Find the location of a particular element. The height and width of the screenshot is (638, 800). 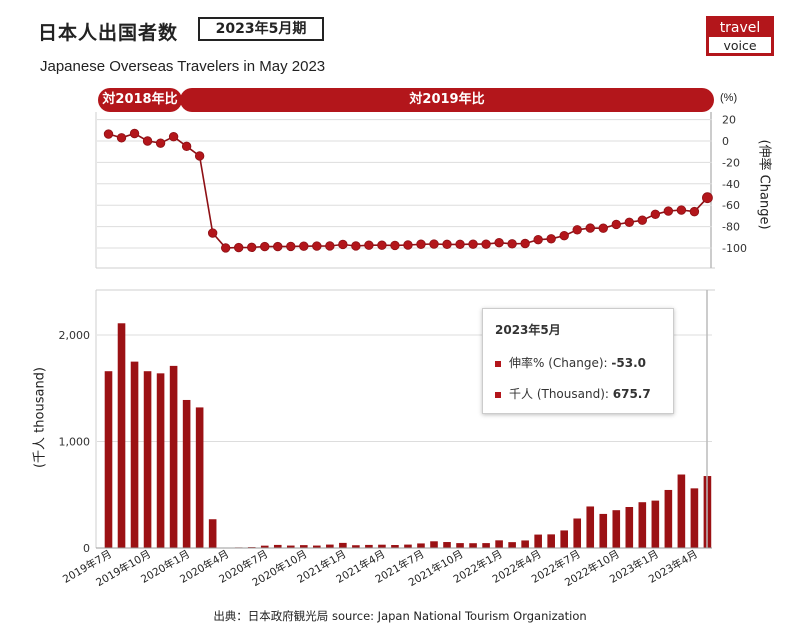

thousand-tick-label: 2,000 is located at coordinates (75, 335).